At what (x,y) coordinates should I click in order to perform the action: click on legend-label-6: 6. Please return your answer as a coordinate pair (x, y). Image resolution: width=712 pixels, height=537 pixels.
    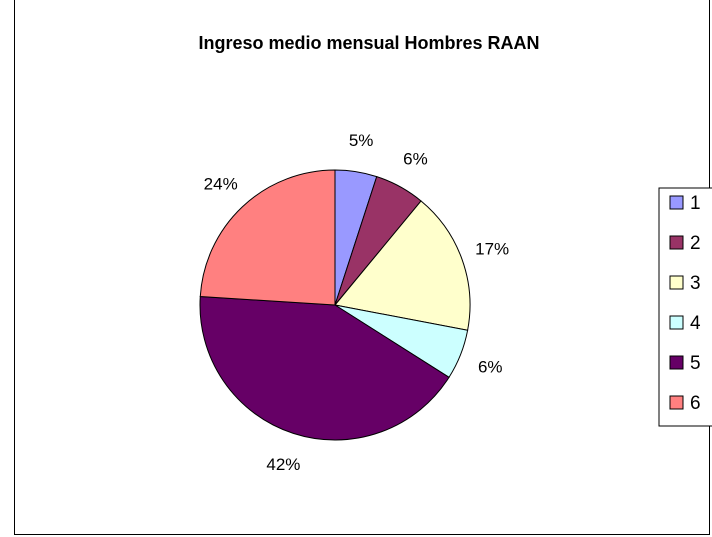
    Looking at the image, I should click on (695, 403).